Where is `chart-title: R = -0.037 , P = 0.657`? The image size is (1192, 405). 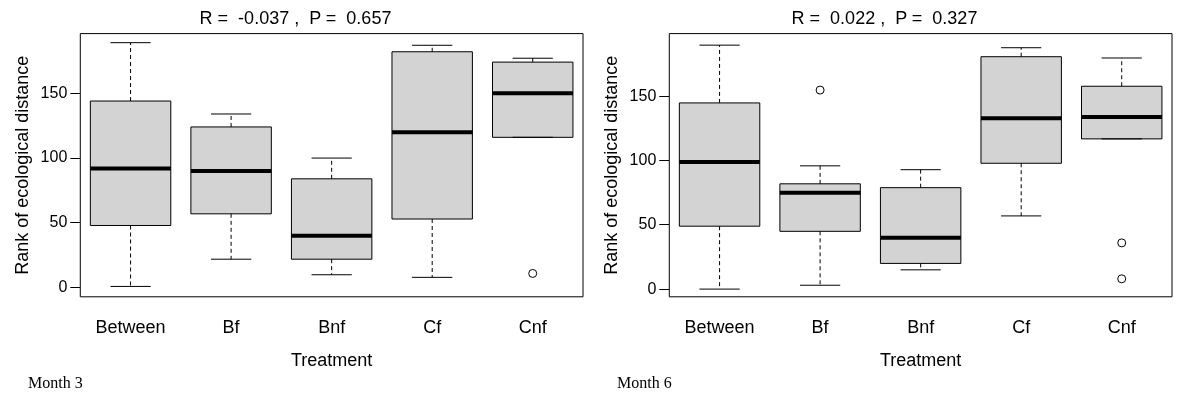
chart-title: R = -0.037 , P = 0.657 is located at coordinates (295, 17).